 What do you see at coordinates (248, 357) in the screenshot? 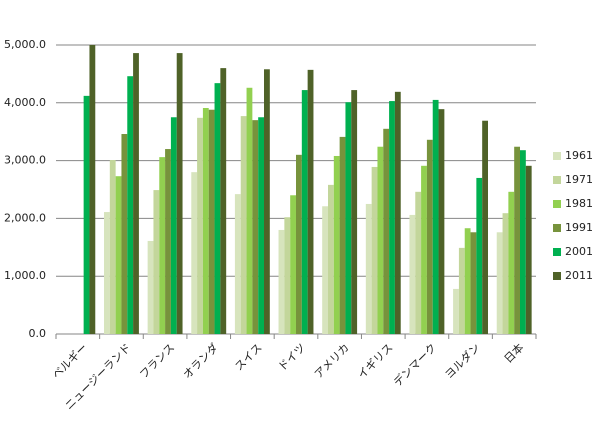
I see `x-tick-label: スイス` at bounding box center [248, 357].